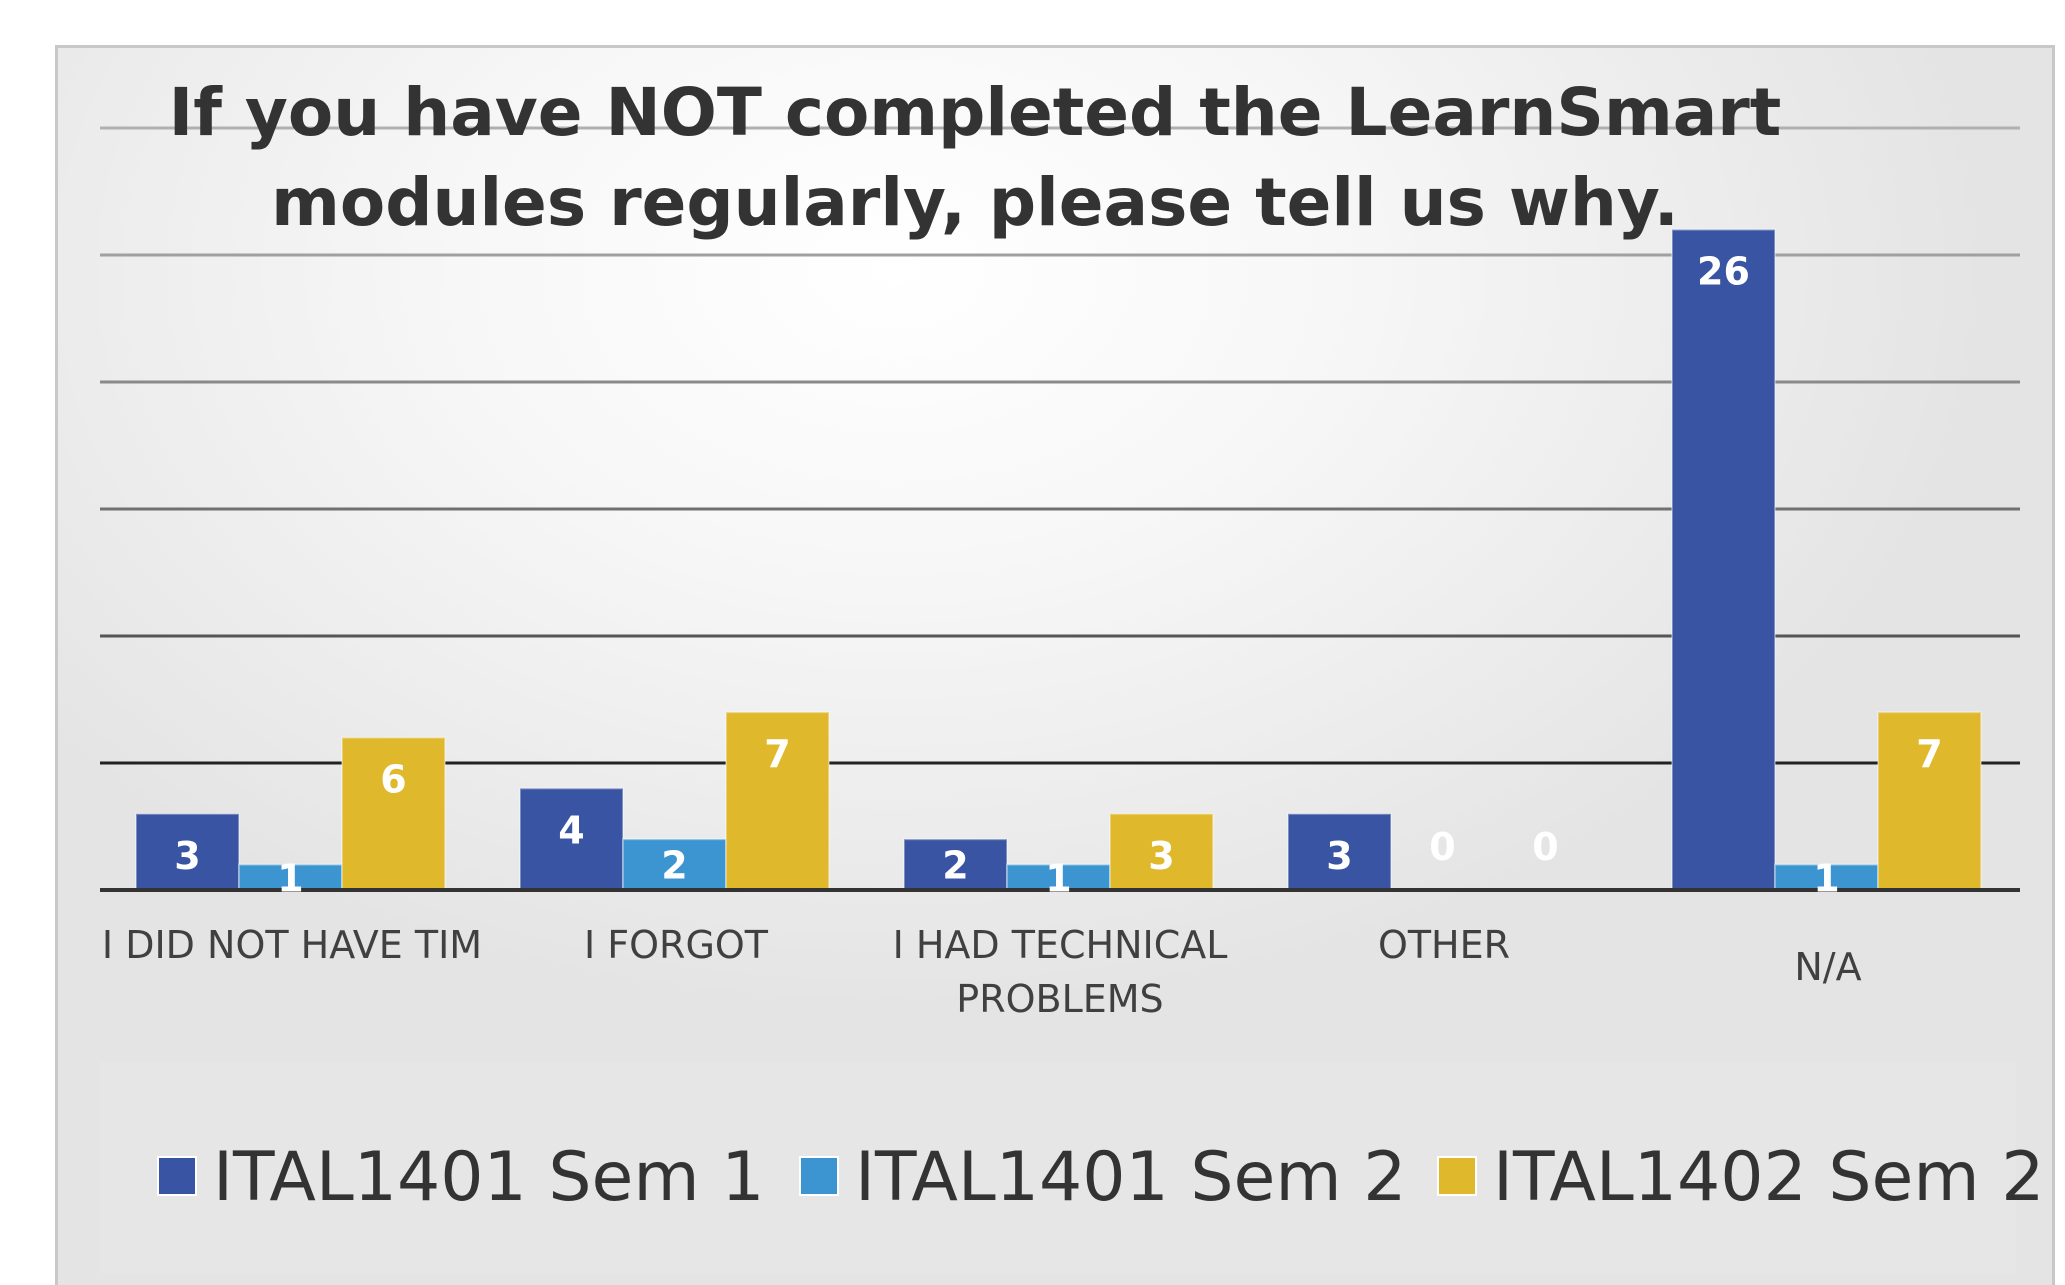 The width and height of the screenshot is (2065, 1285). What do you see at coordinates (1827, 967) in the screenshot?
I see `category-label: N/A` at bounding box center [1827, 967].